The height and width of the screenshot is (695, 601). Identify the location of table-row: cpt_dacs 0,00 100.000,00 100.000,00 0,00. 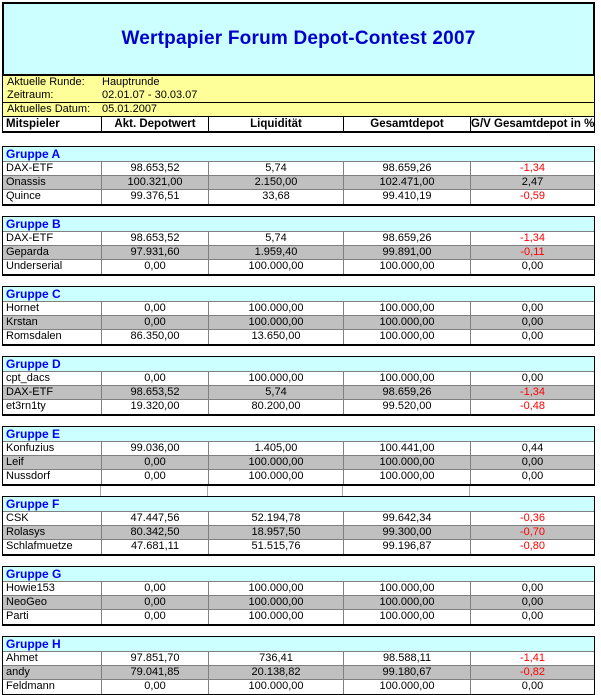
(298, 379).